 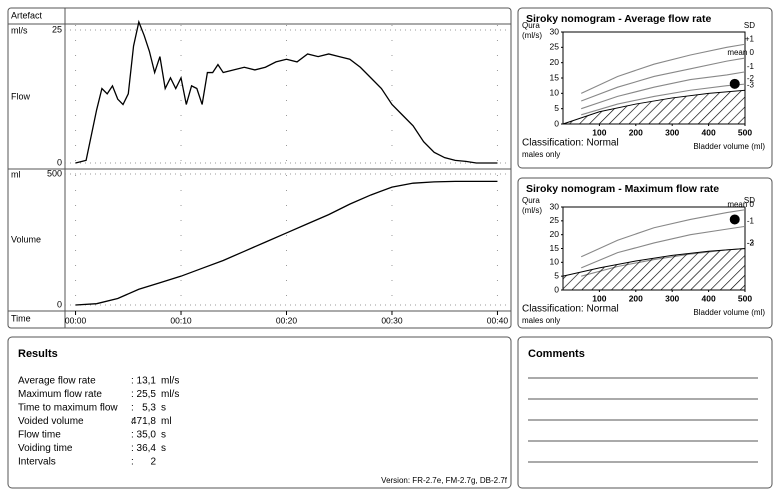 What do you see at coordinates (76, 320) in the screenshot?
I see `x-tick-label: 00:00` at bounding box center [76, 320].